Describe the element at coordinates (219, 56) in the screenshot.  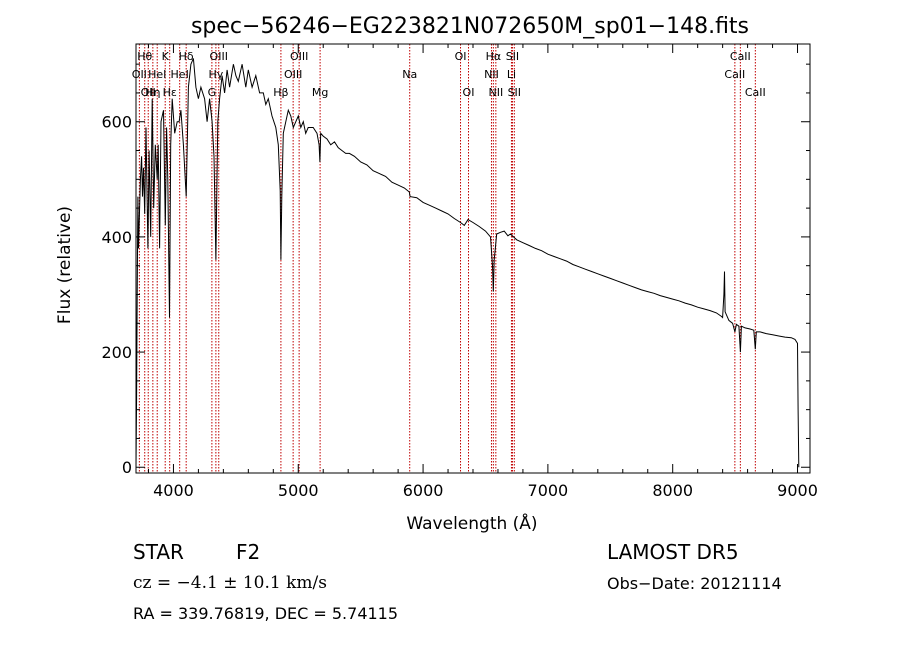
I see `line-label-11: OIII` at that location.